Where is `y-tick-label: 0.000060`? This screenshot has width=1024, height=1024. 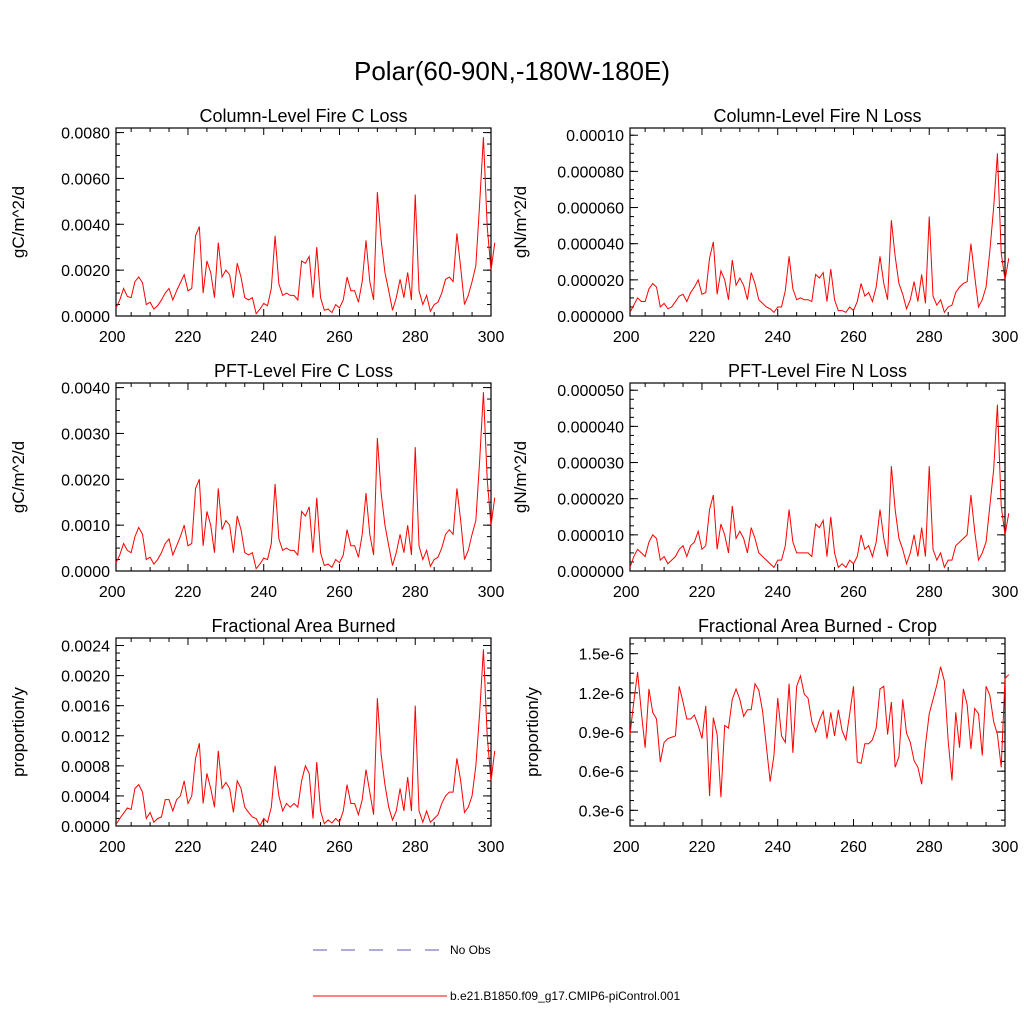 y-tick-label: 0.000060 is located at coordinates (590, 209).